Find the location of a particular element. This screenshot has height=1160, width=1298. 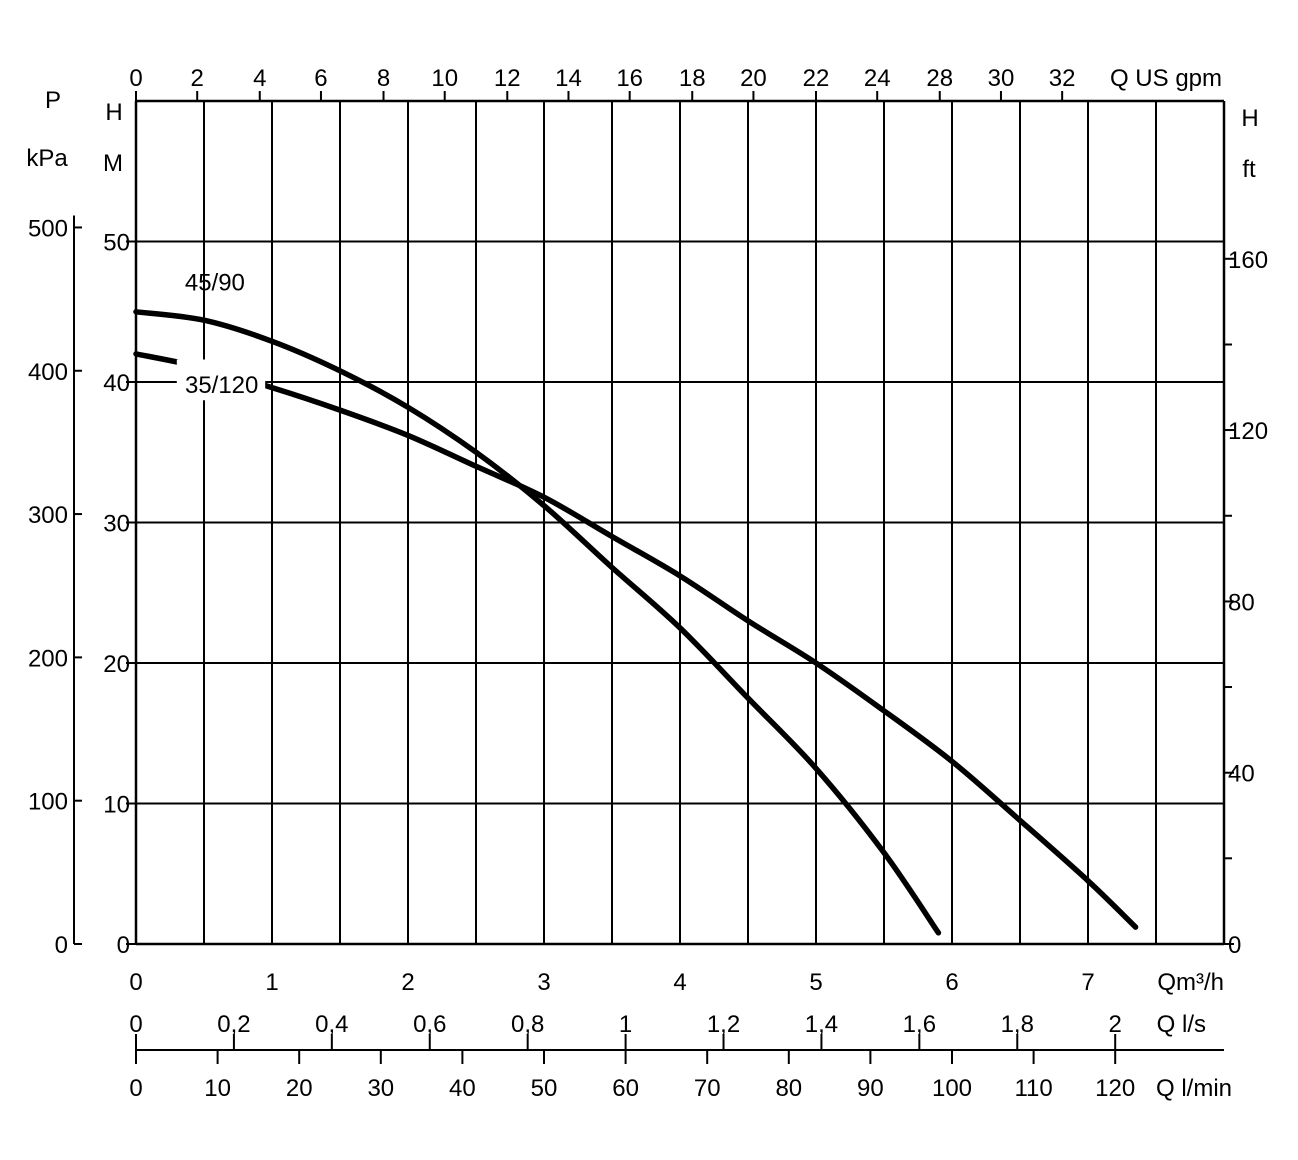

series-label-35-120: 35/120 is located at coordinates (221, 385).